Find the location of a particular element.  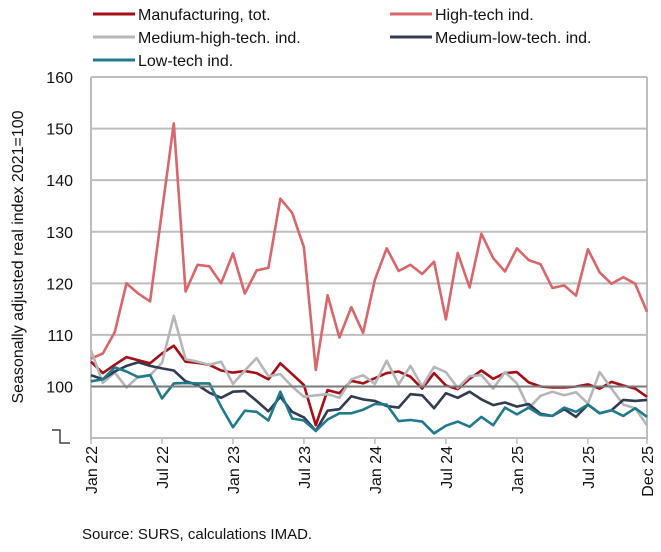

series-line-medium-low-tech-ind is located at coordinates (369, 396).